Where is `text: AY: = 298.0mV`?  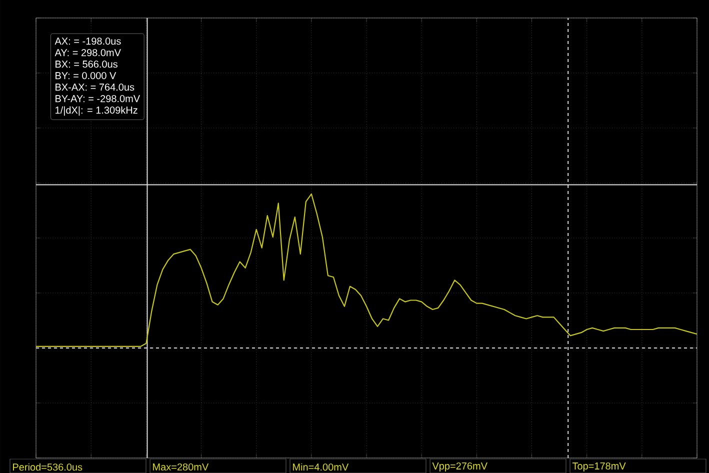 text: AY: = 298.0mV is located at coordinates (87, 52).